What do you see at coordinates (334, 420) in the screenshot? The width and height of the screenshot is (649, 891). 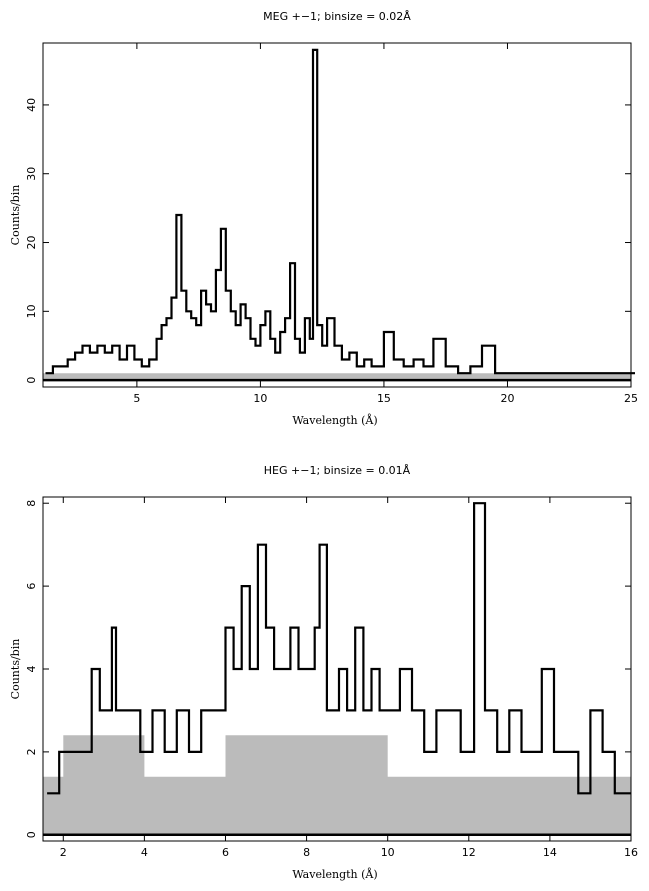 I see `meg-xlabel: Wavelength (Å)` at bounding box center [334, 420].